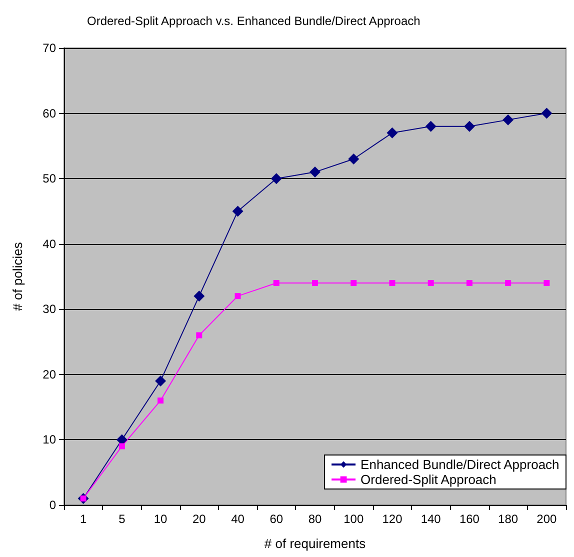 The image size is (574, 557). What do you see at coordinates (49, 374) in the screenshot?
I see `y-tick-label: 20` at bounding box center [49, 374].